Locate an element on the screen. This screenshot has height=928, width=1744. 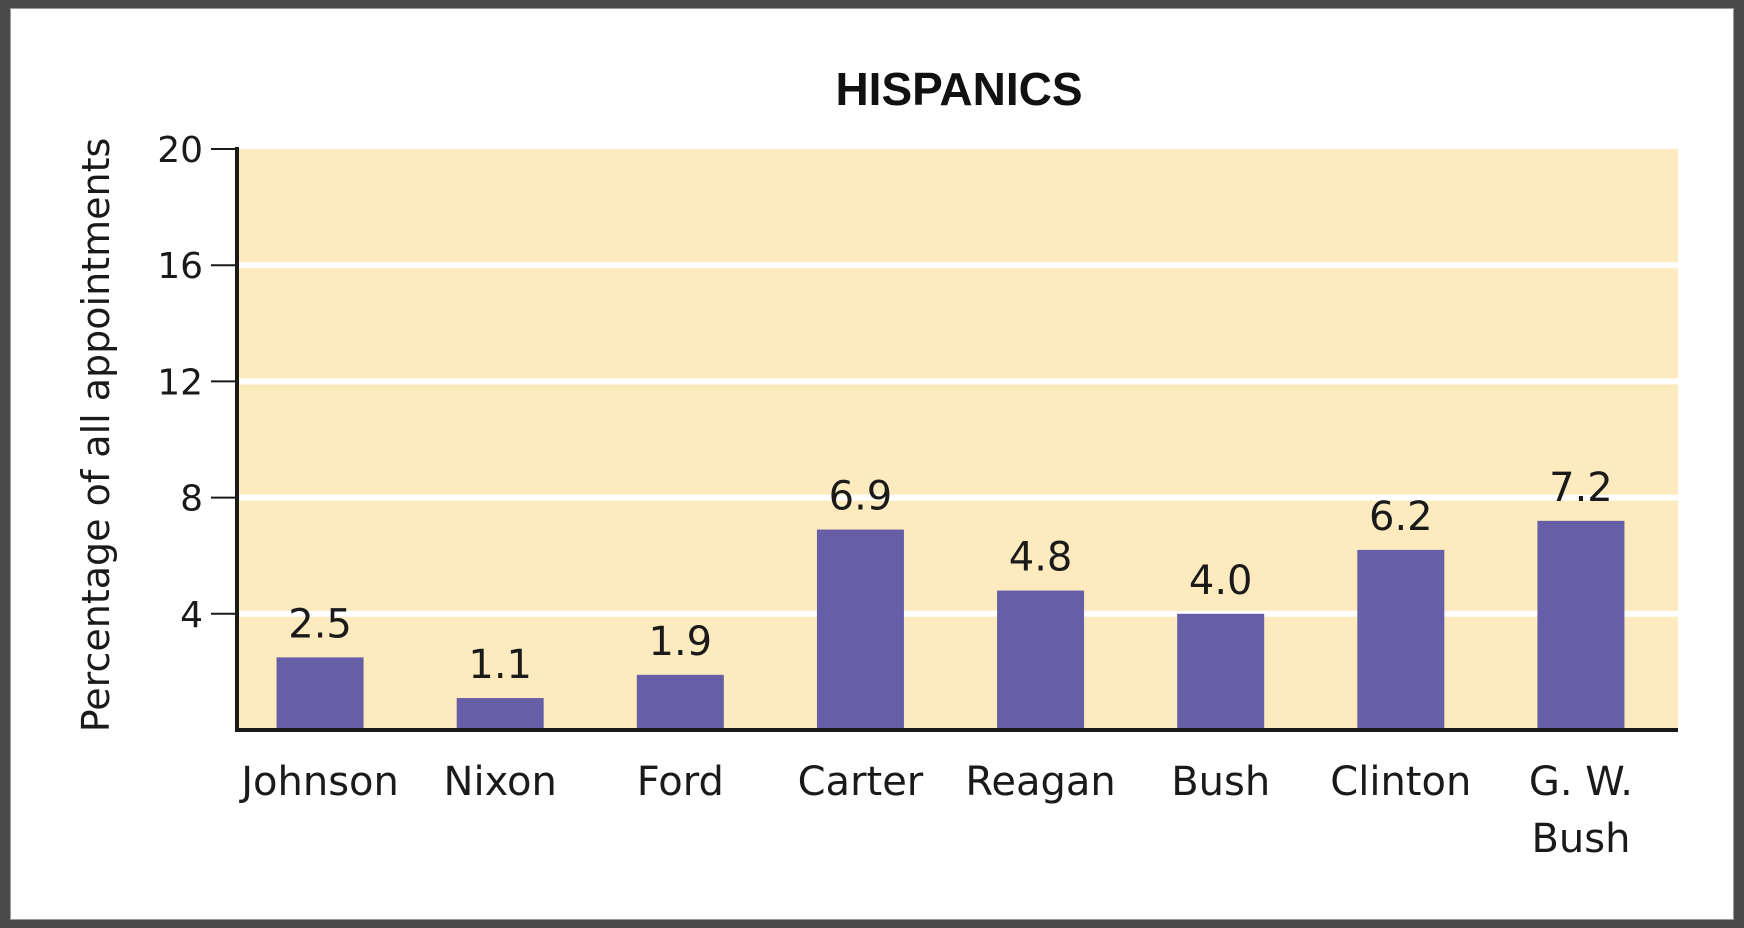
category-label: Ford is located at coordinates (680, 782).